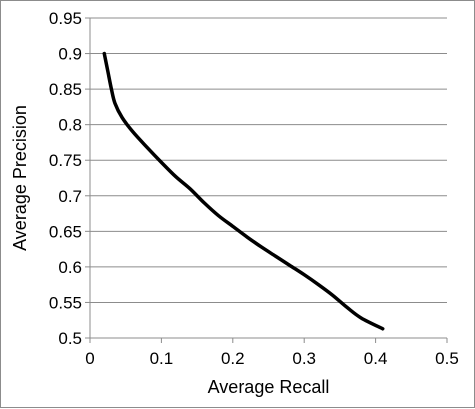 The height and width of the screenshot is (409, 475). Describe the element at coordinates (233, 358) in the screenshot. I see `x-tick-label: 0.2` at that location.